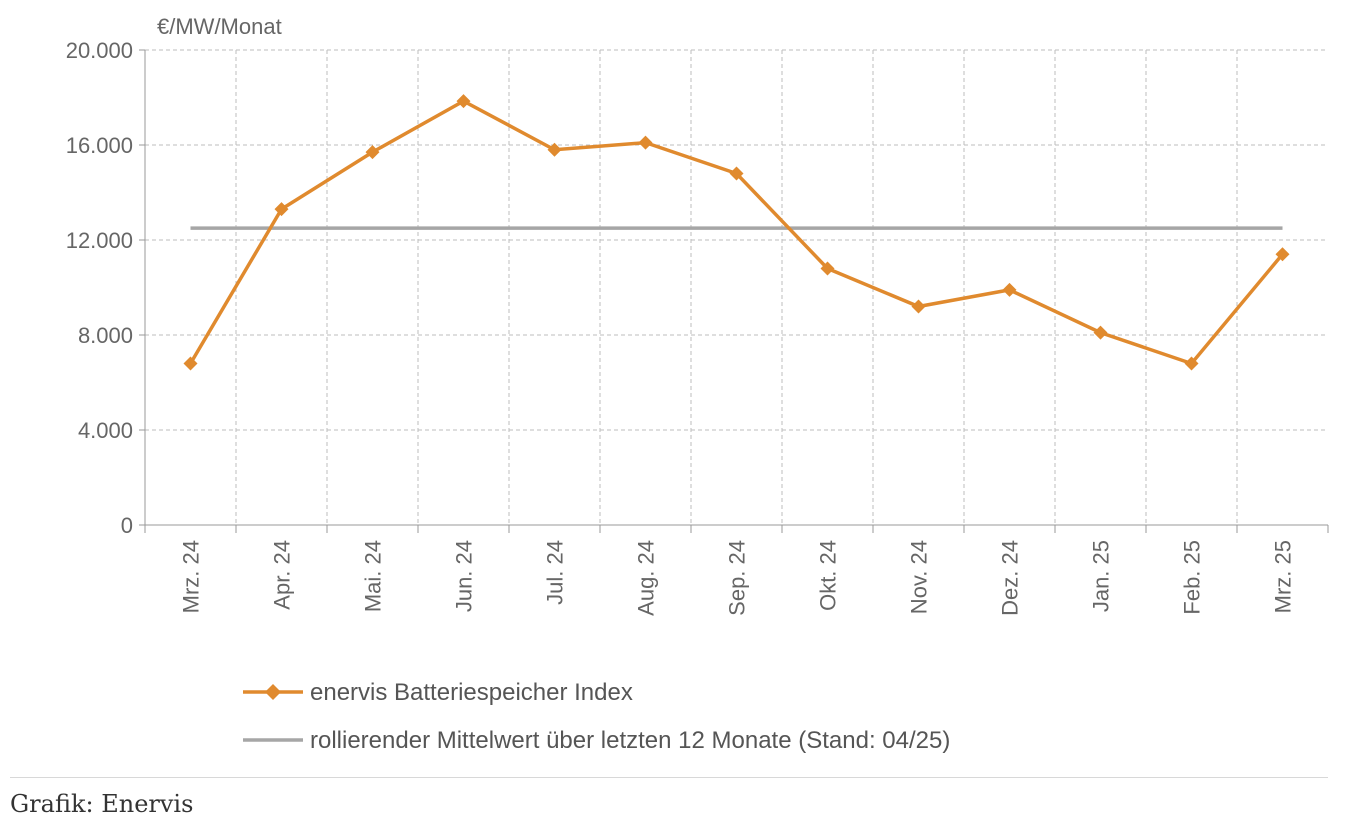 This screenshot has width=1350, height=828. Describe the element at coordinates (471, 692) in the screenshot. I see `legend-label: enervis Batteriespeicher Index` at that location.